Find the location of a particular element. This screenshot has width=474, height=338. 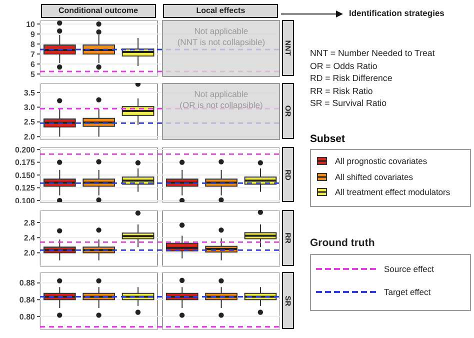

y-tick-label: 2.4 is located at coordinates (30, 237).